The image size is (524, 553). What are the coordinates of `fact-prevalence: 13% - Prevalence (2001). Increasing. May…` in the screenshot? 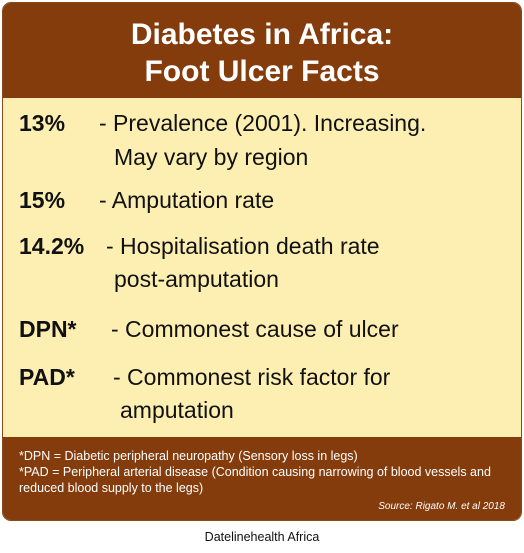 It's located at (262, 142).